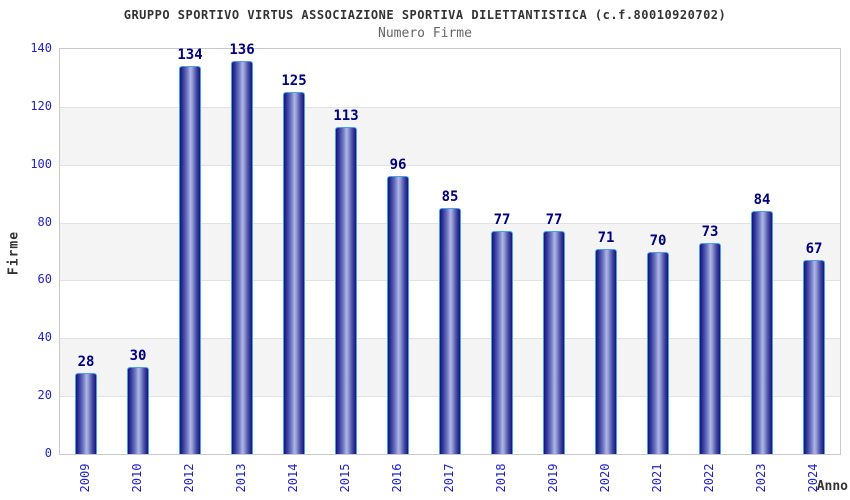 The height and width of the screenshot is (500, 850). What do you see at coordinates (44, 395) in the screenshot?
I see `y-tick-label: 20` at bounding box center [44, 395].